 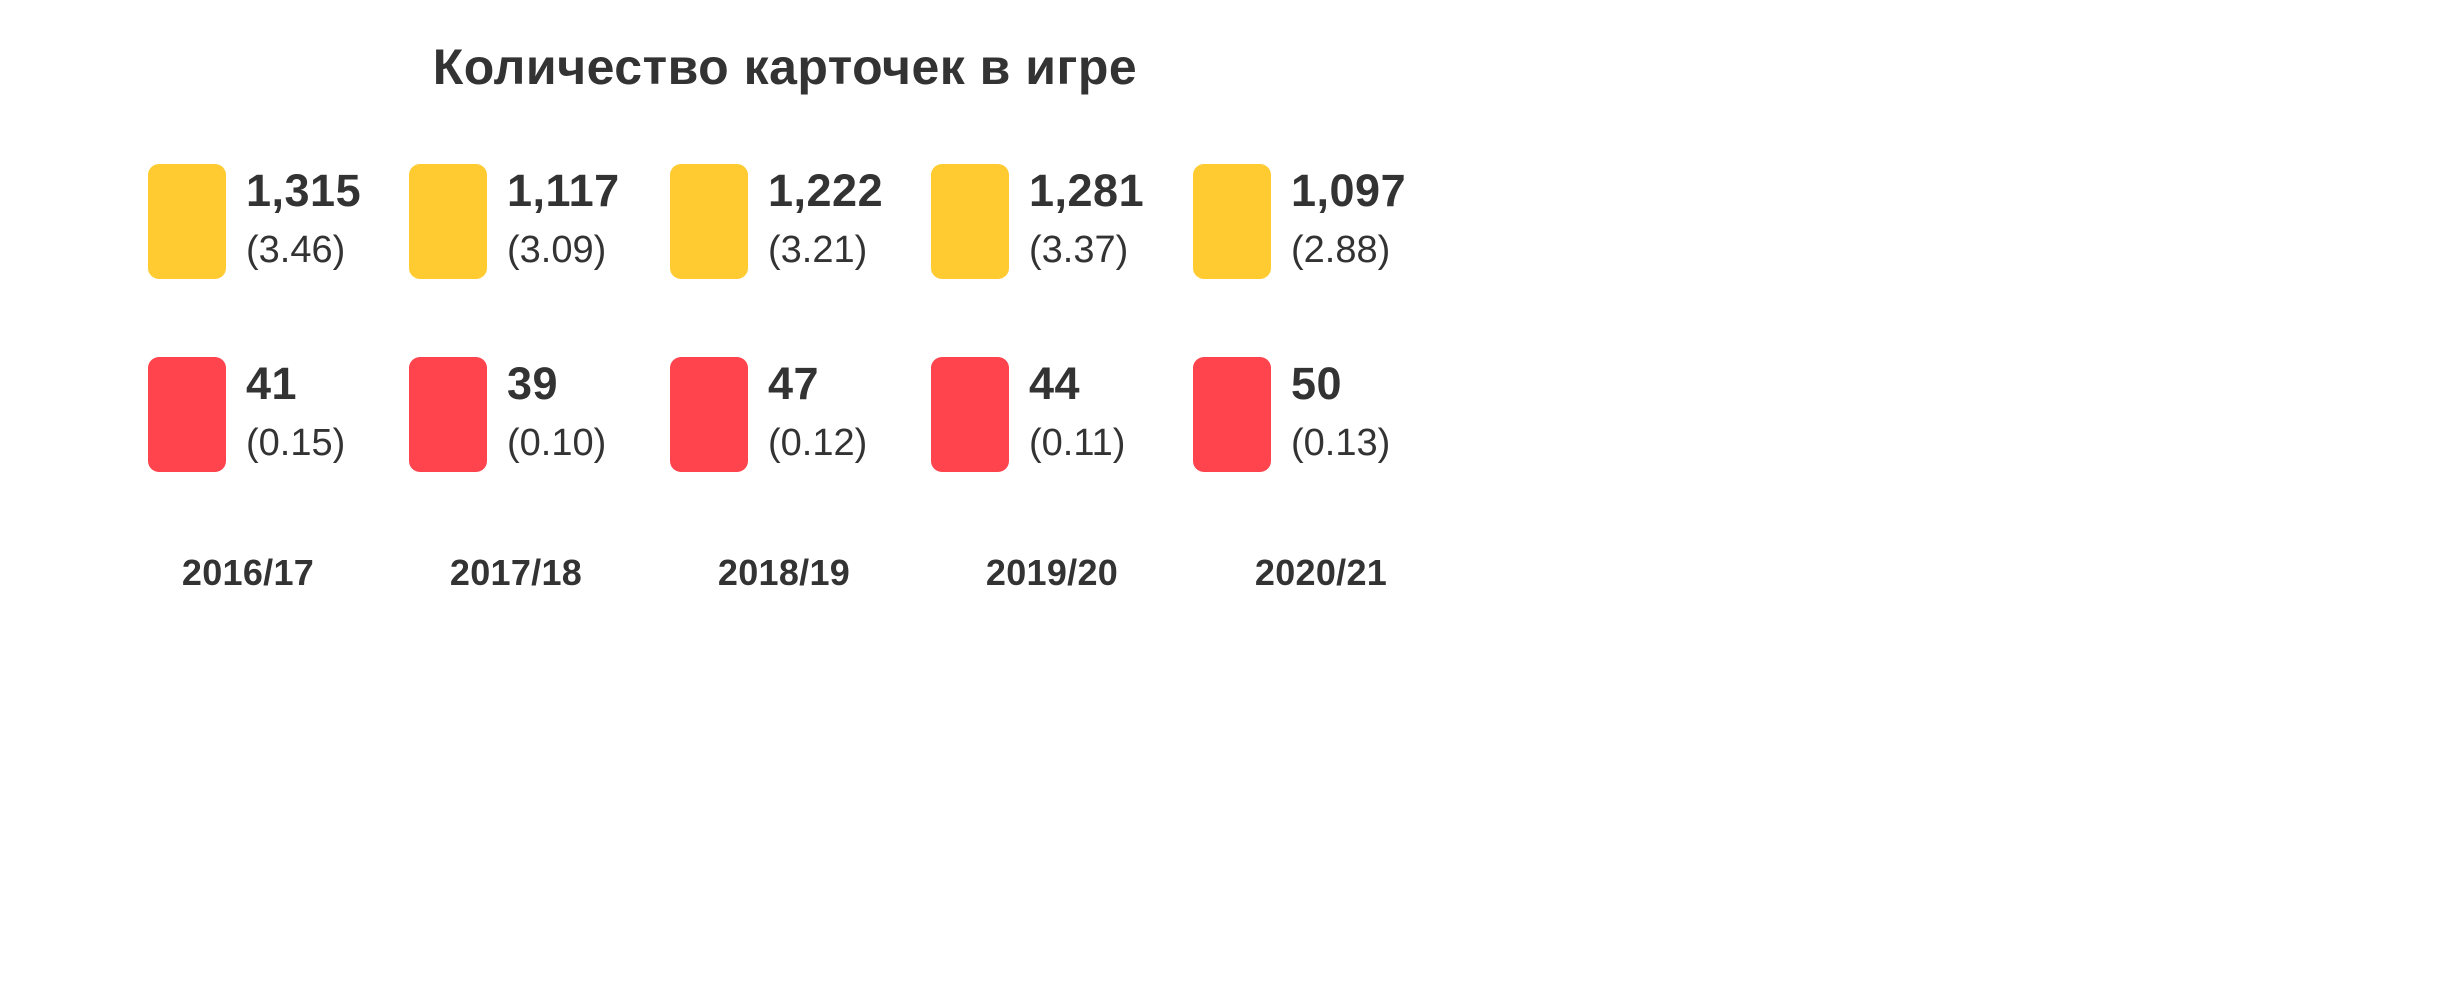 What do you see at coordinates (533, 383) in the screenshot?
I see `red-card-count: 39` at bounding box center [533, 383].